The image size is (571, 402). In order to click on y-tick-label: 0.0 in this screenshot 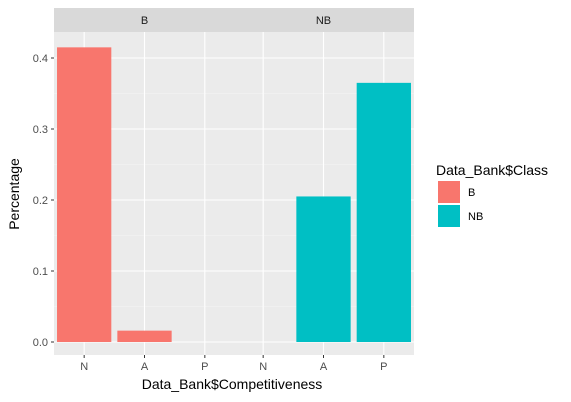, I will do `click(40, 343)`.